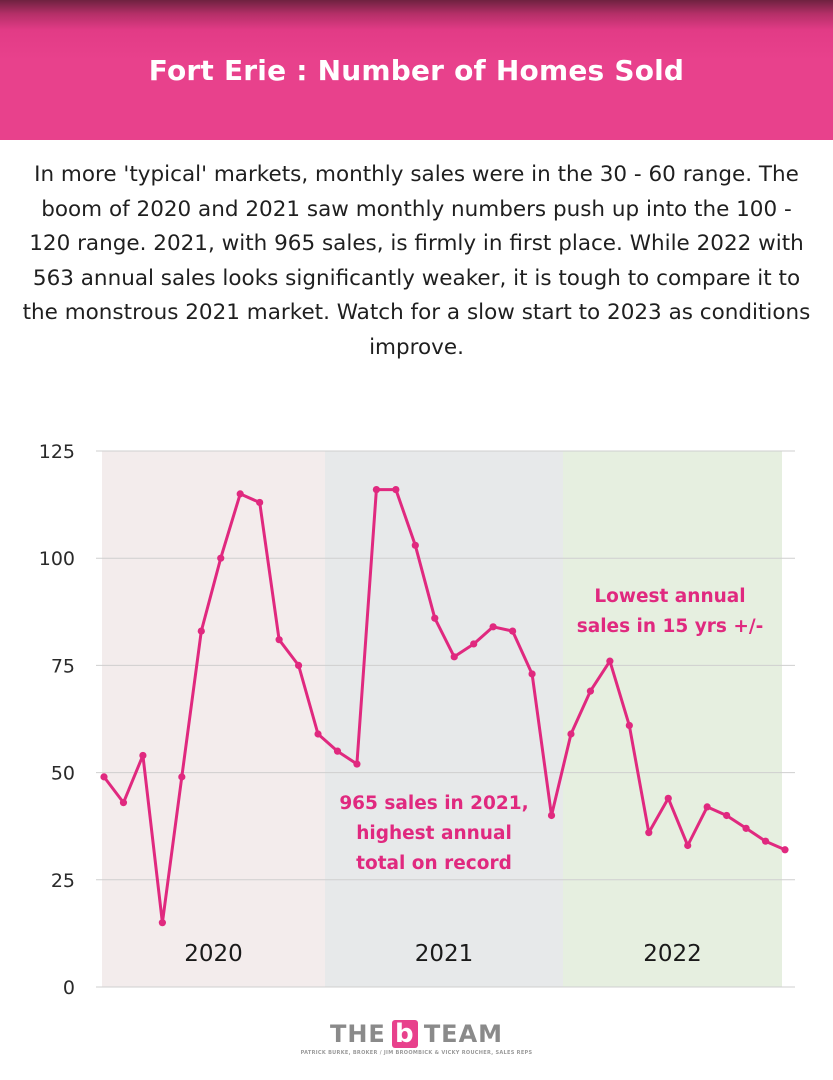  I want to click on year-band-2021, so click(444, 719).